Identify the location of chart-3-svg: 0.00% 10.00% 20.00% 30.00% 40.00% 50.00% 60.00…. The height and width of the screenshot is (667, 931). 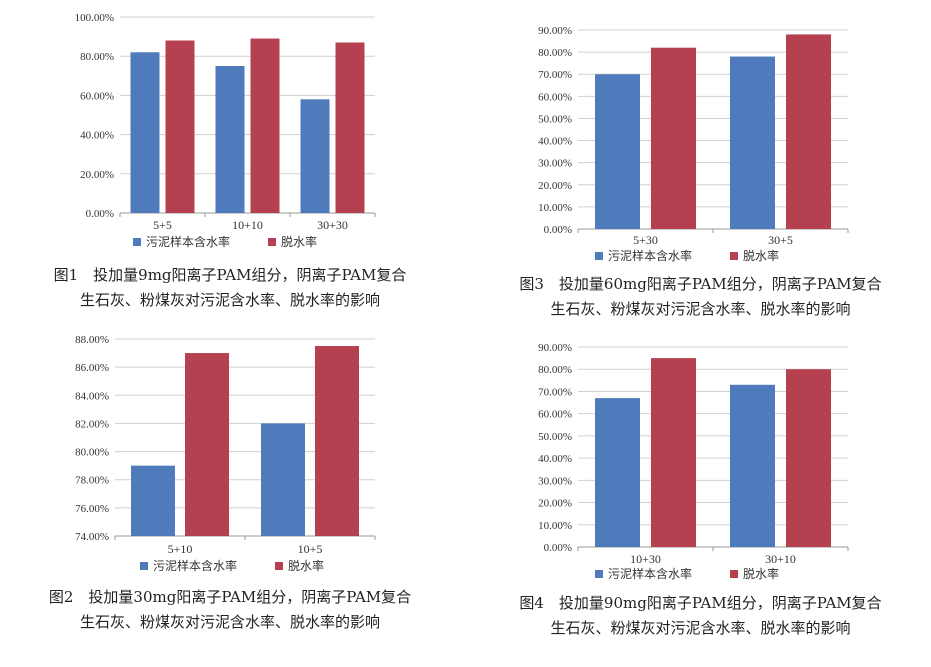
(693, 144).